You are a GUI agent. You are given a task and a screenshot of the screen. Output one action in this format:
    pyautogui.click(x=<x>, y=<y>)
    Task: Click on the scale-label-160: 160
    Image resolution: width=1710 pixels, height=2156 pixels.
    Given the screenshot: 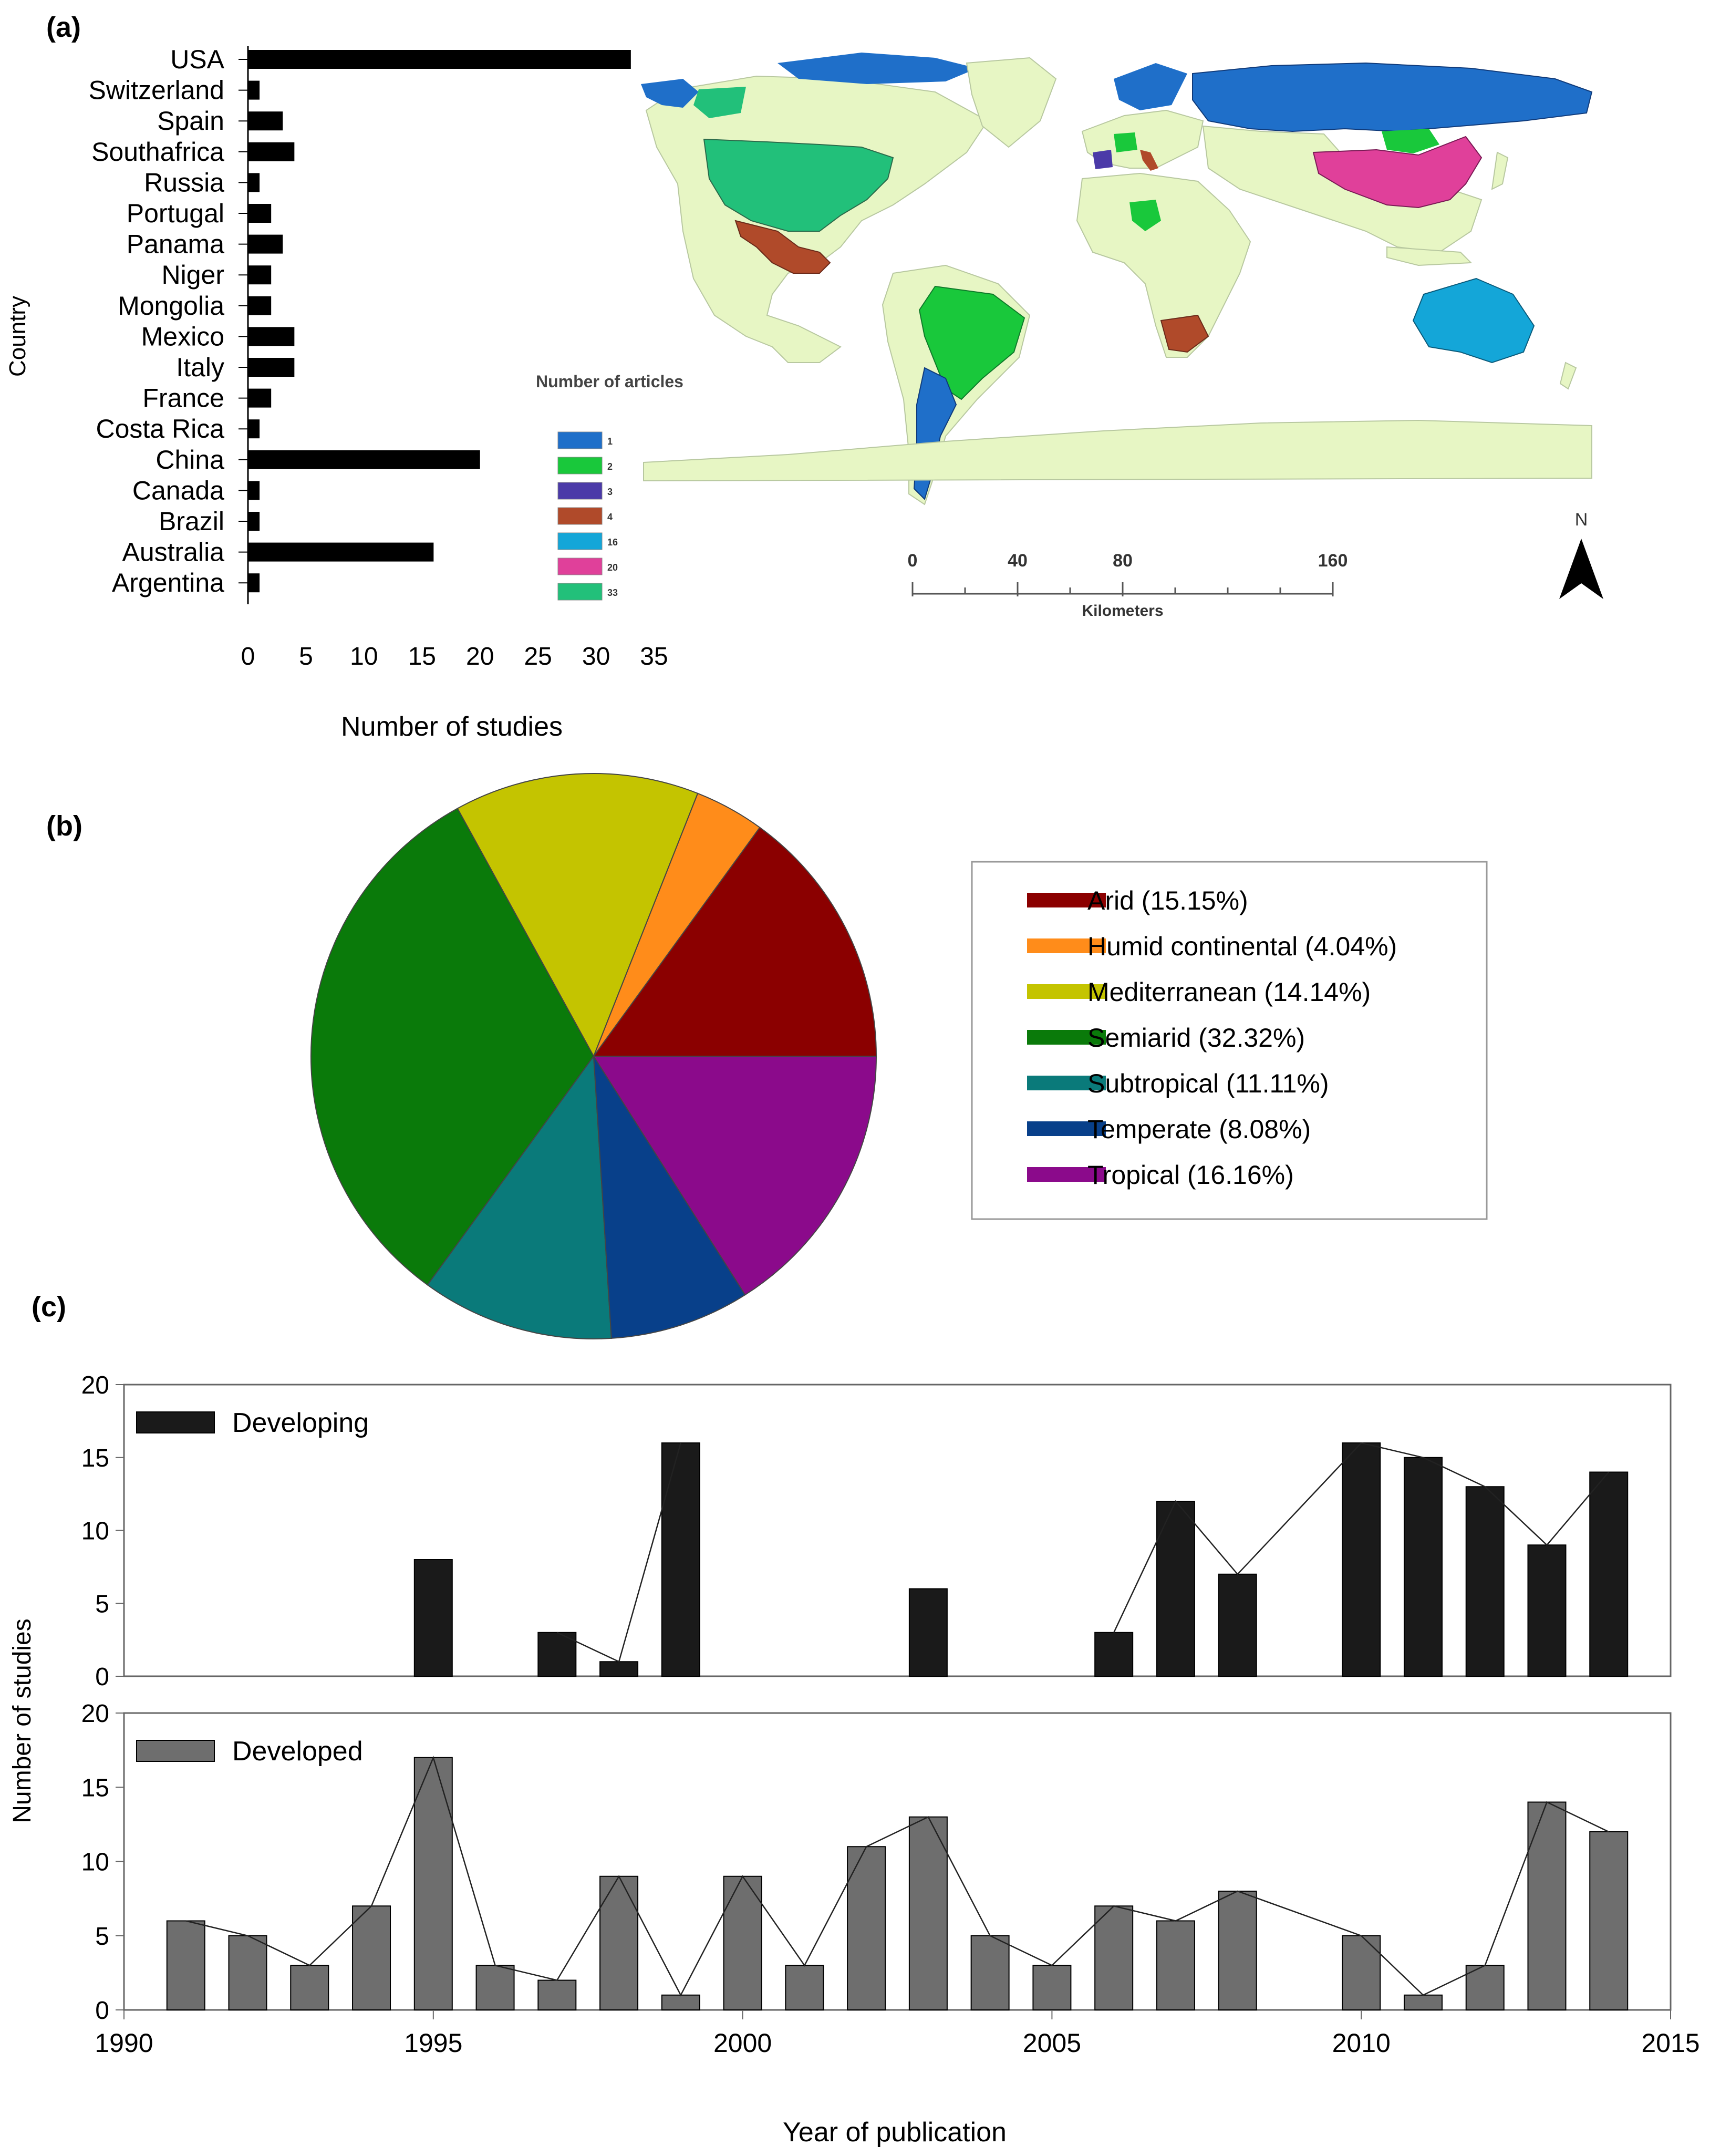 What is the action you would take?
    pyautogui.click(x=1333, y=561)
    